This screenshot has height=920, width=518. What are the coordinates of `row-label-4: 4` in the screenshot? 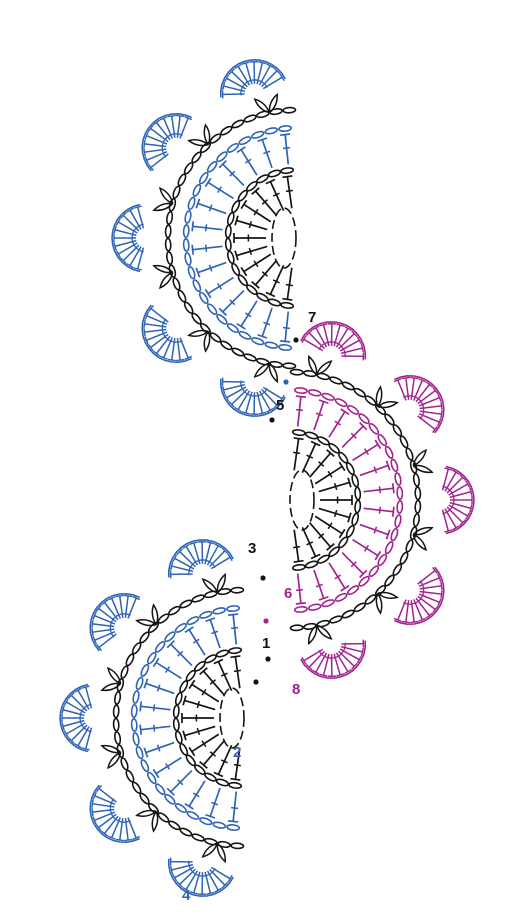 It's located at (186, 895).